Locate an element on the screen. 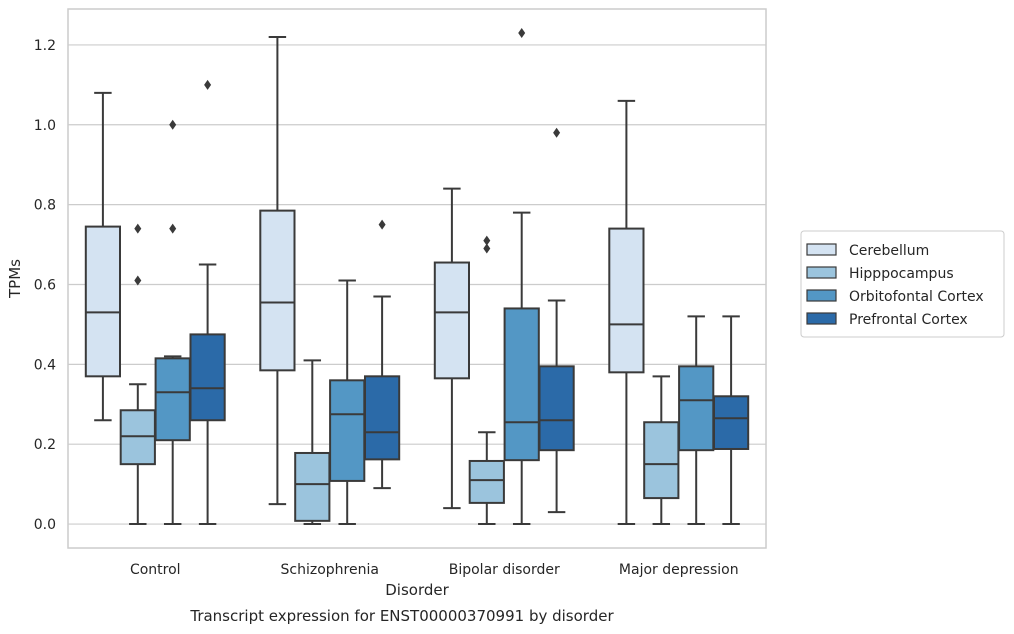  legend-label: Orbitofontal Cortex is located at coordinates (916, 297).